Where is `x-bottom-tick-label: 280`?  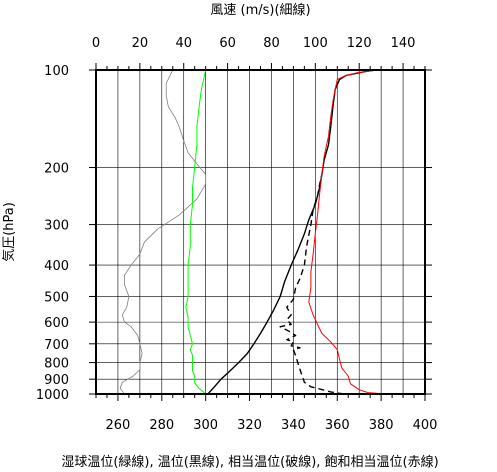
x-bottom-tick-label: 280 is located at coordinates (161, 425).